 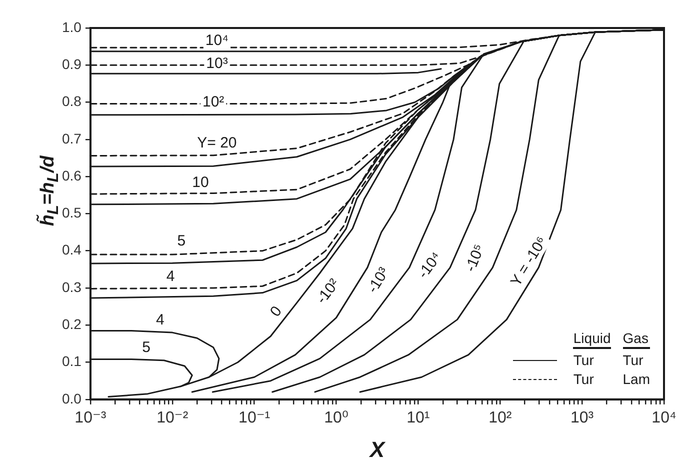 What do you see at coordinates (336, 417) in the screenshot?
I see `x-tick-label: 10⁰` at bounding box center [336, 417].